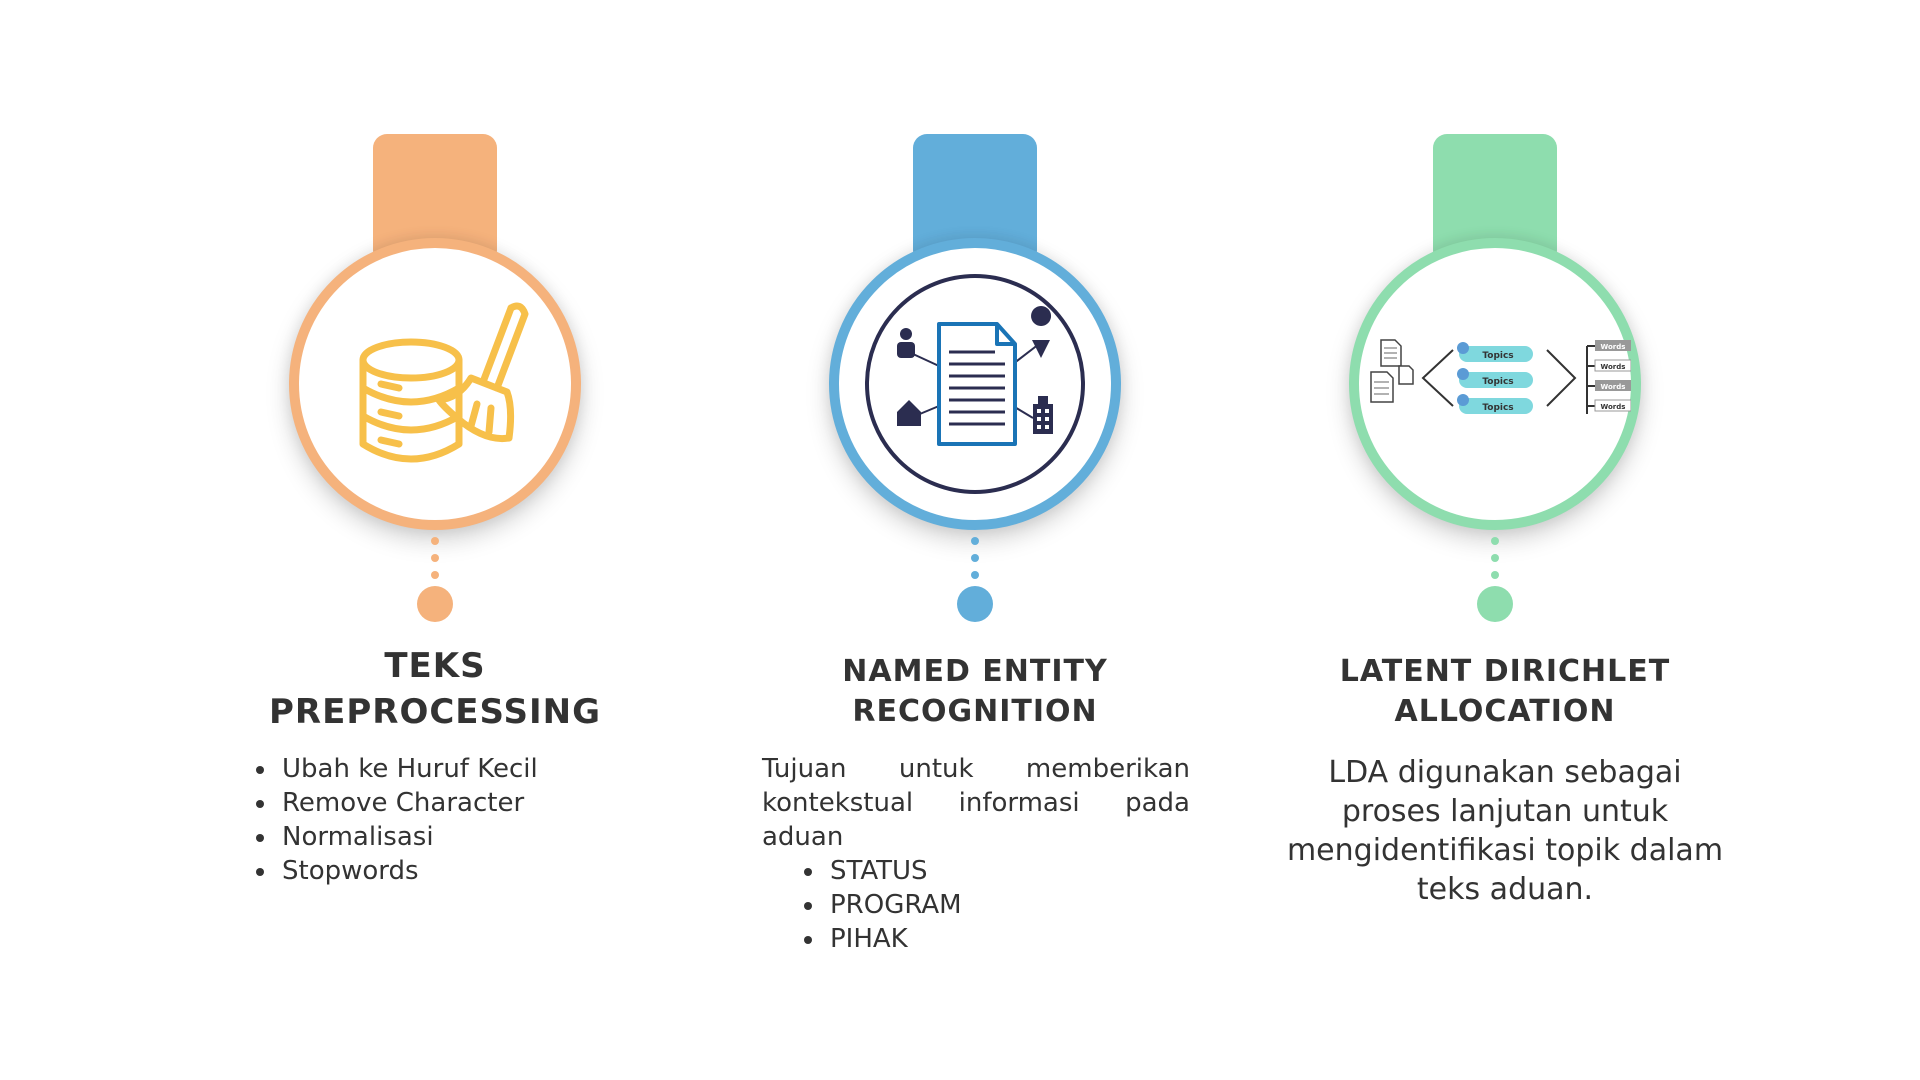 This screenshot has height=1080, width=1920. Describe the element at coordinates (435, 666) in the screenshot. I see `step-title-line1: TEKS` at that location.